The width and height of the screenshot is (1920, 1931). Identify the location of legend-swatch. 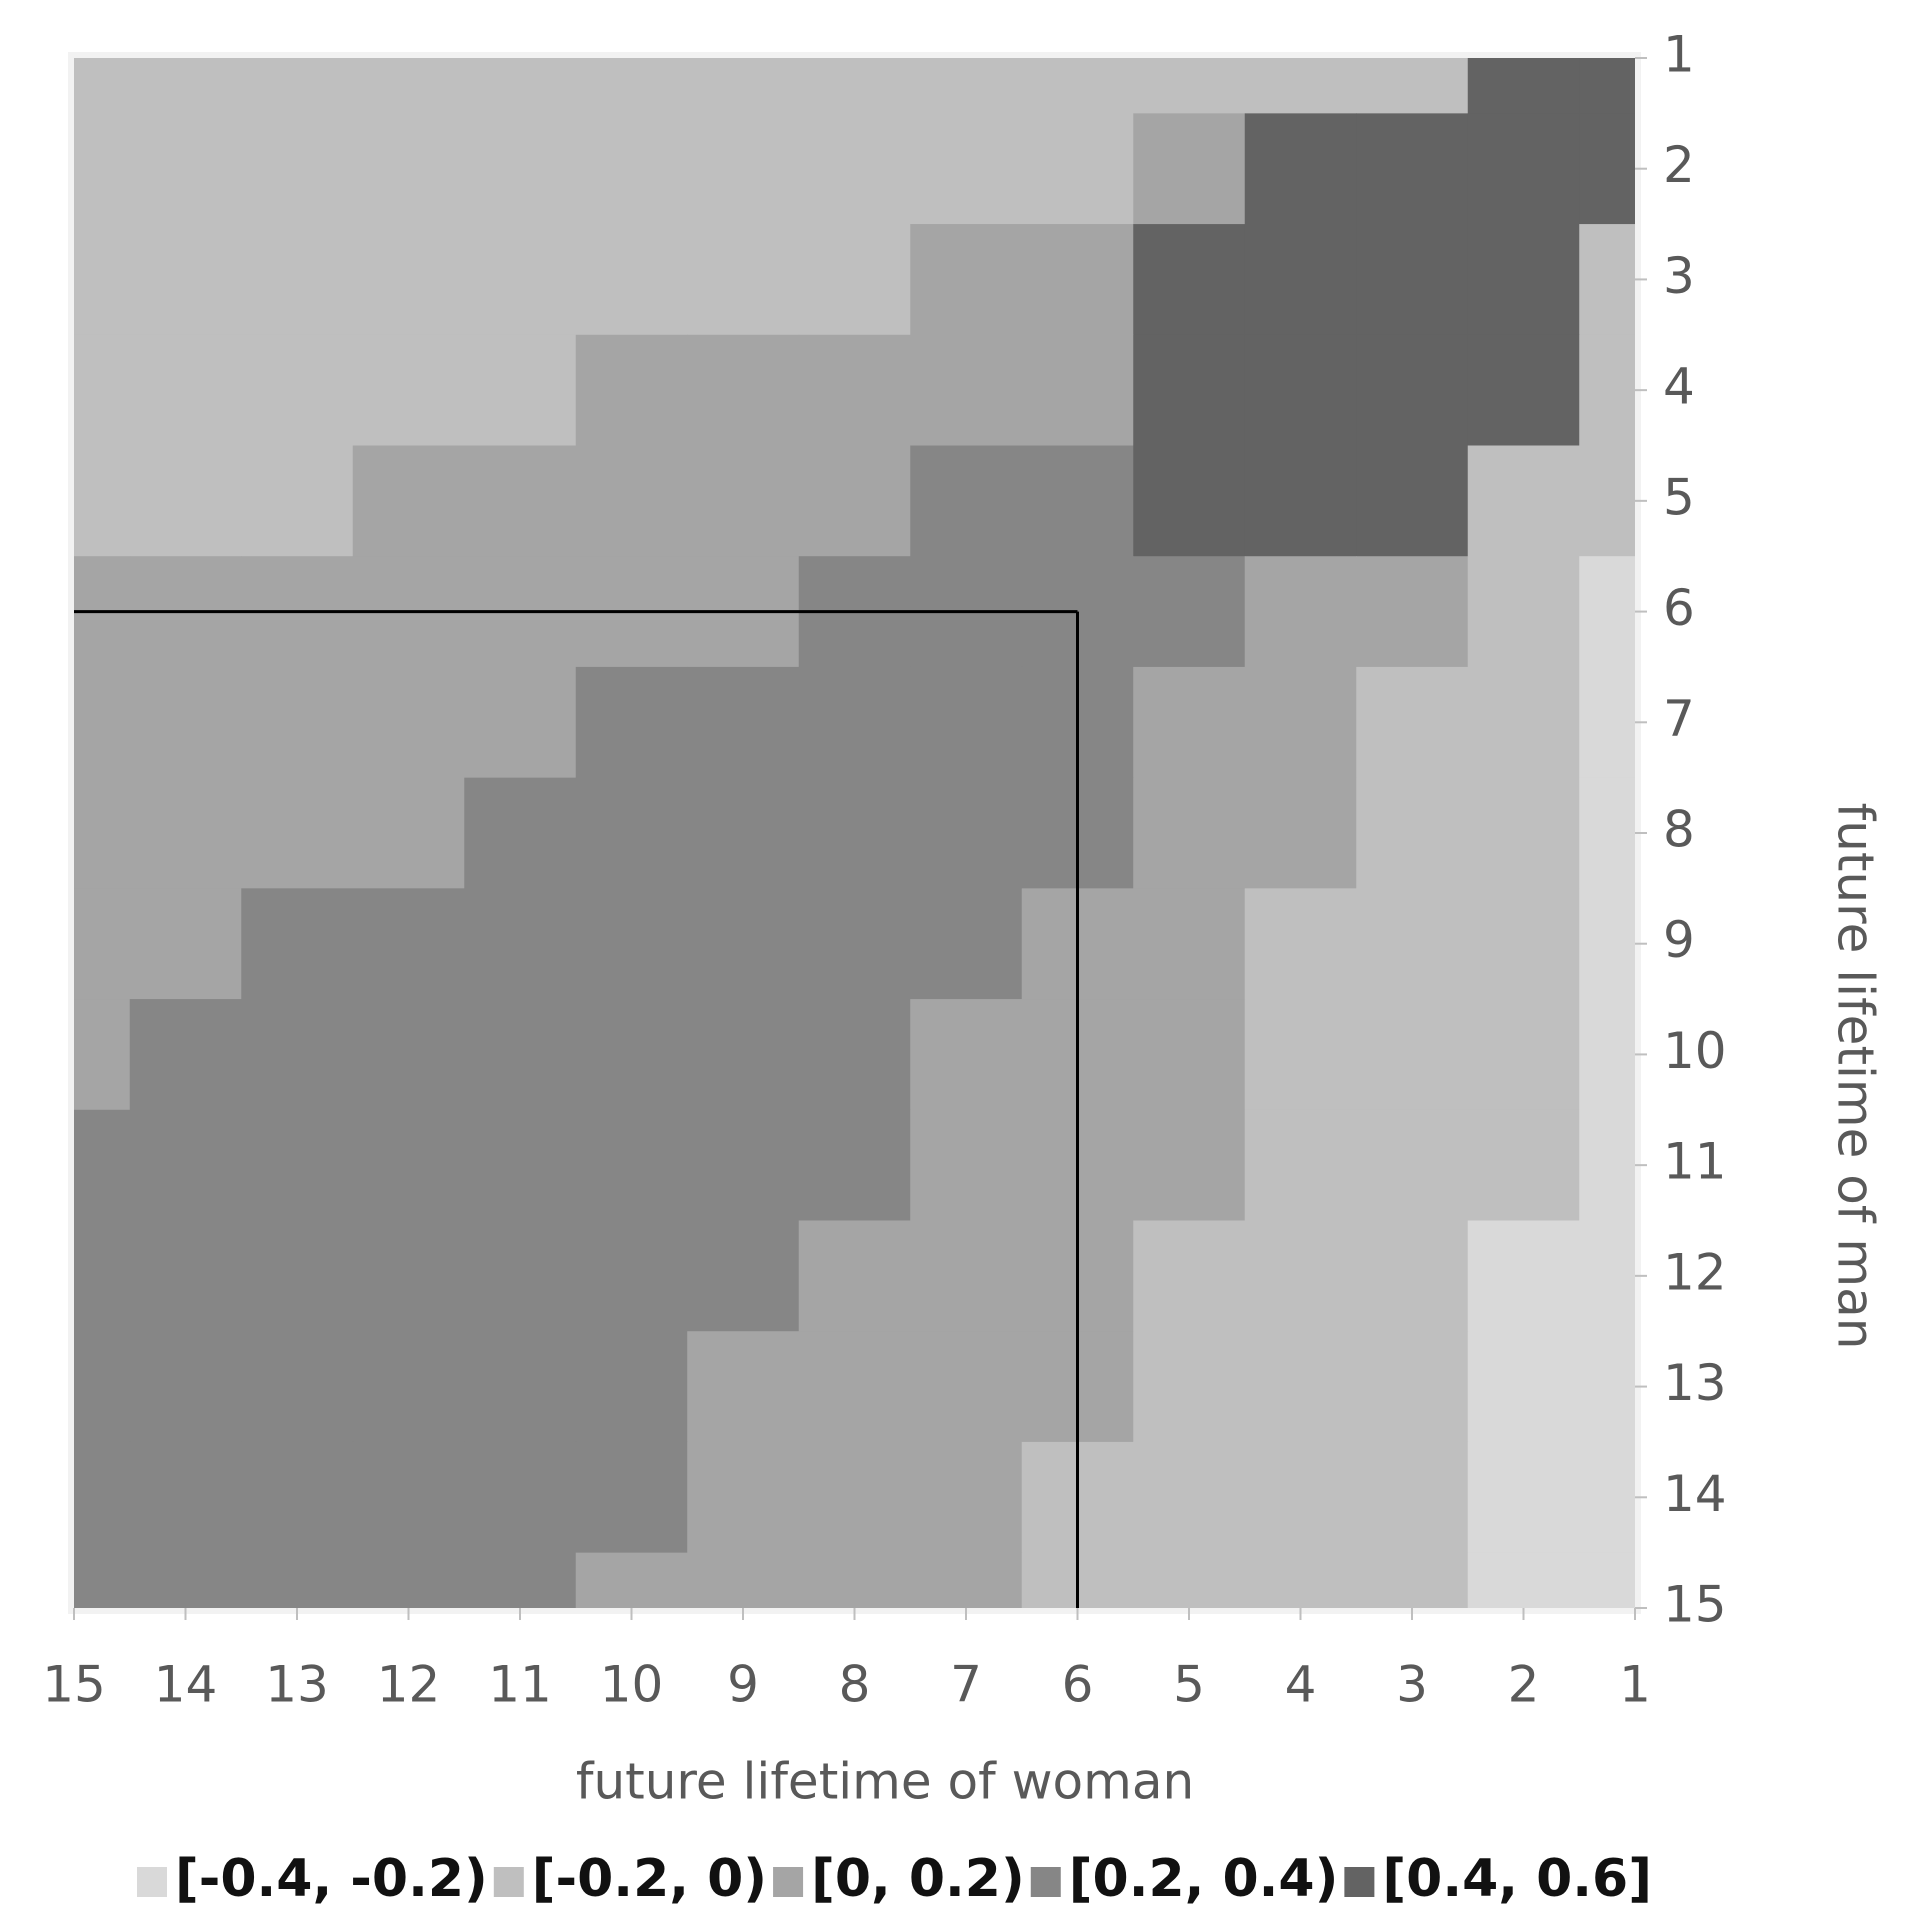
(788, 1882).